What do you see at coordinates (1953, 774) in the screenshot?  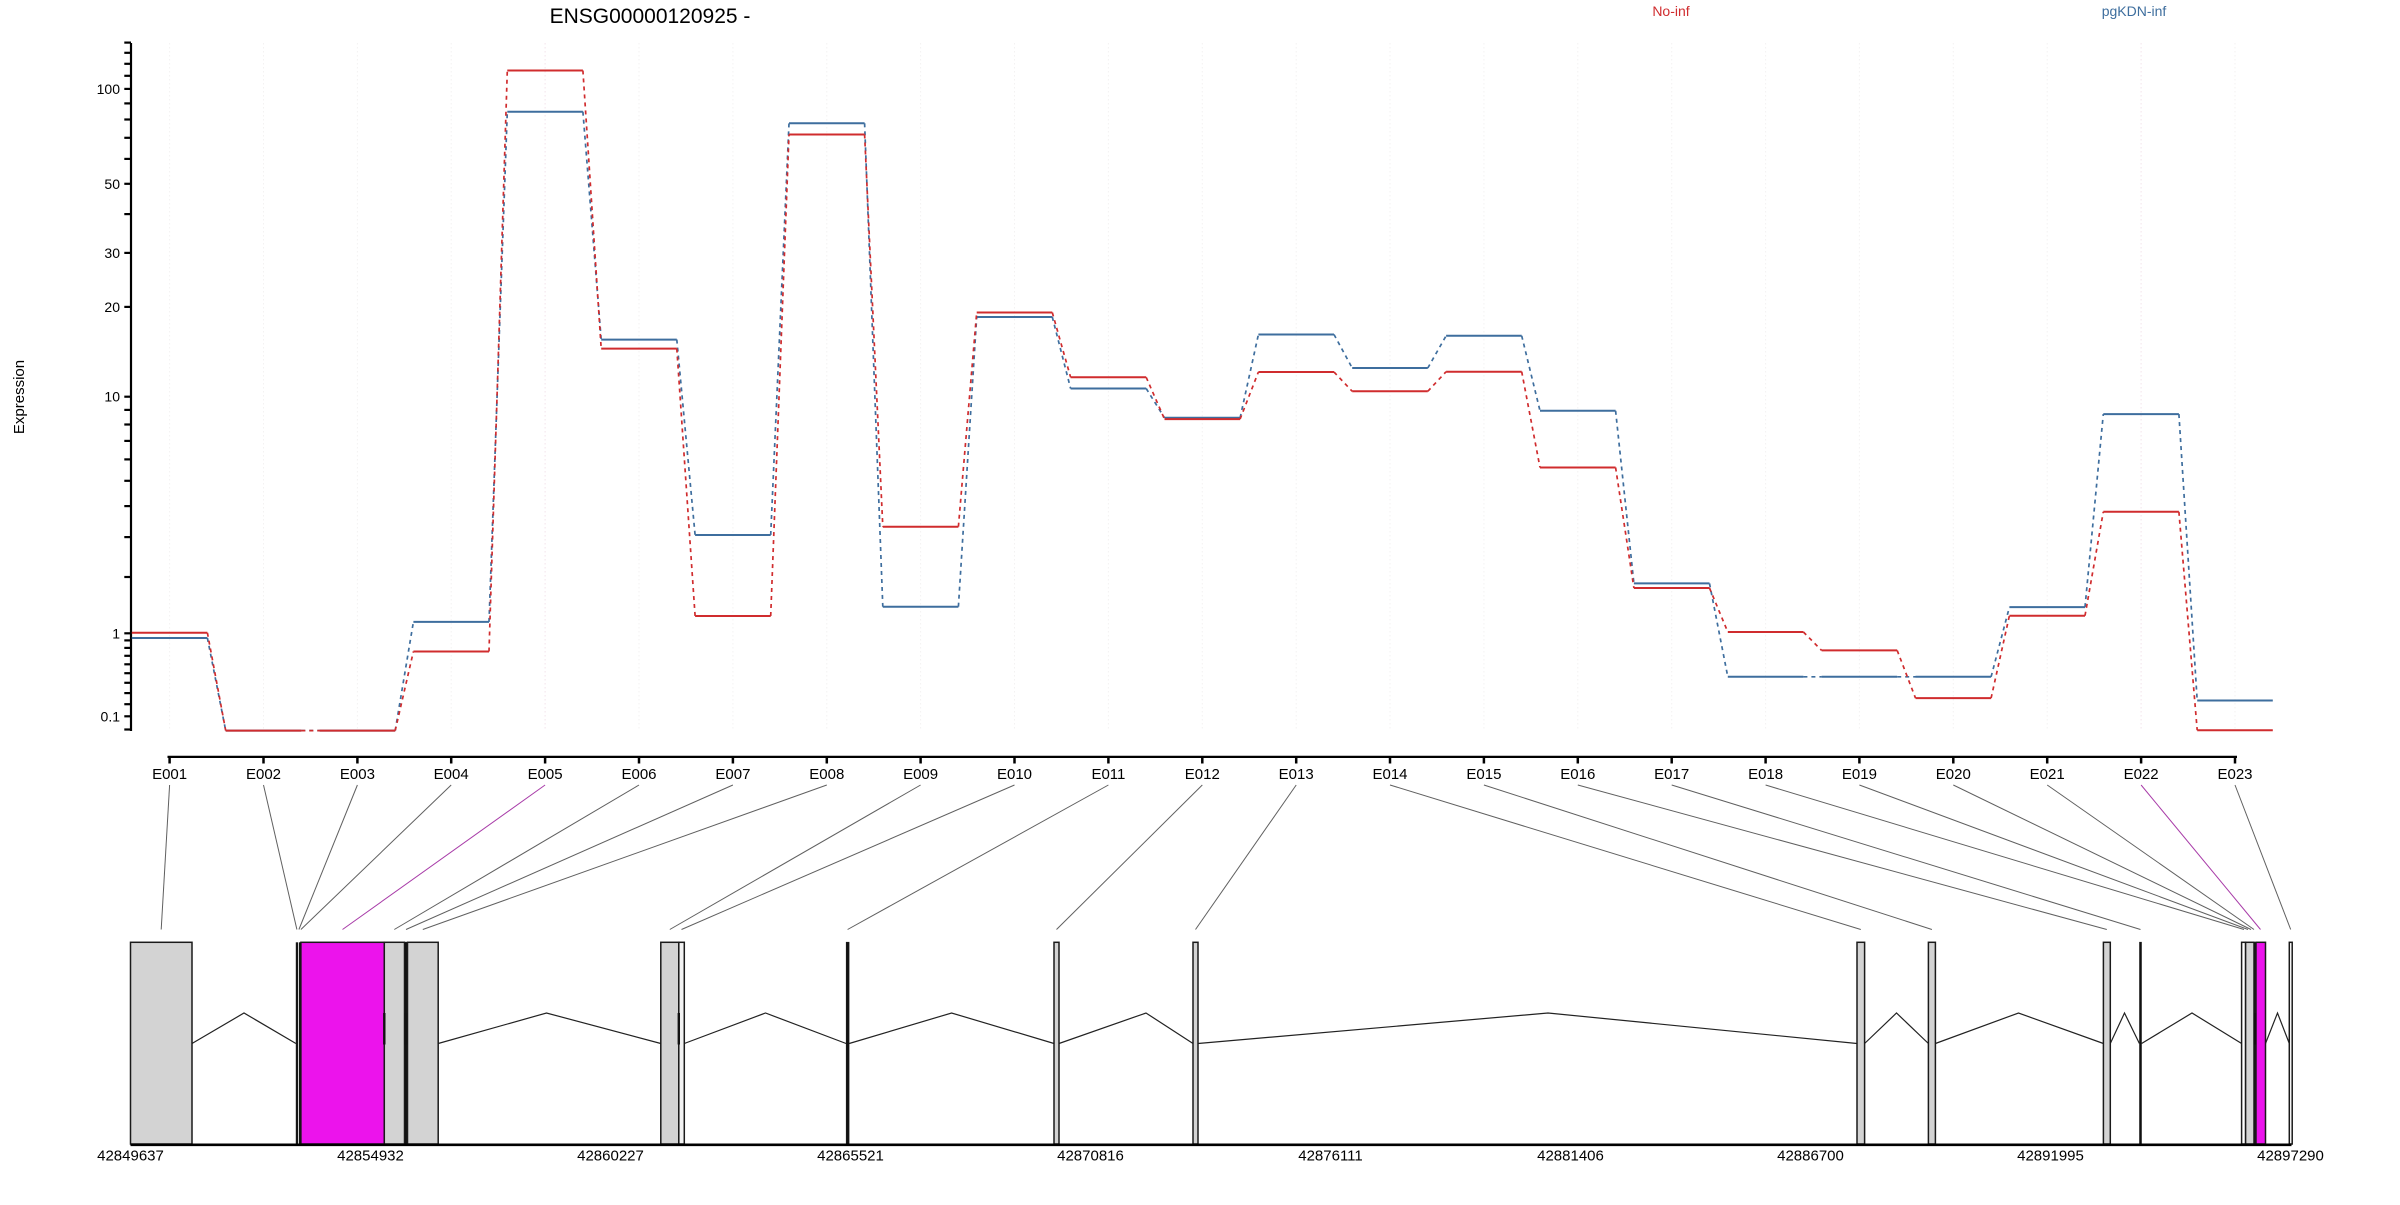 I see `svg-text: E020` at bounding box center [1953, 774].